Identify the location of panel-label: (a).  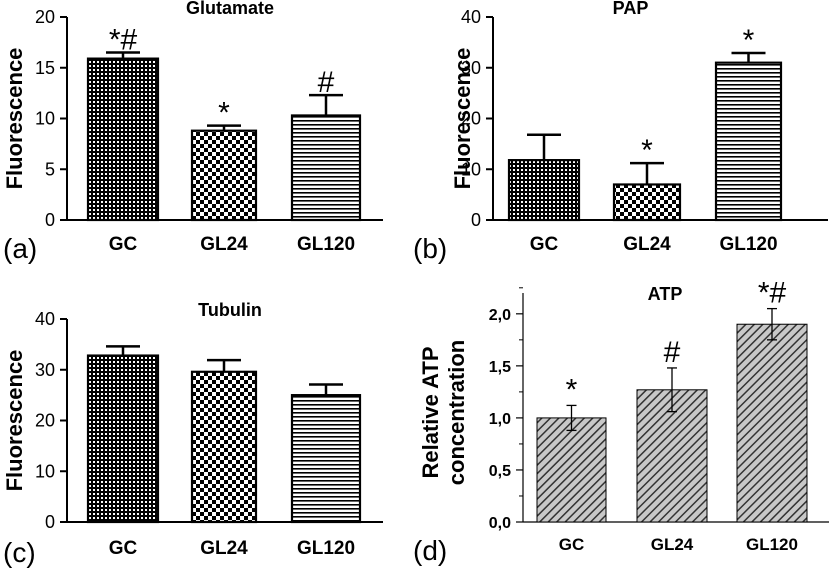
(20, 248).